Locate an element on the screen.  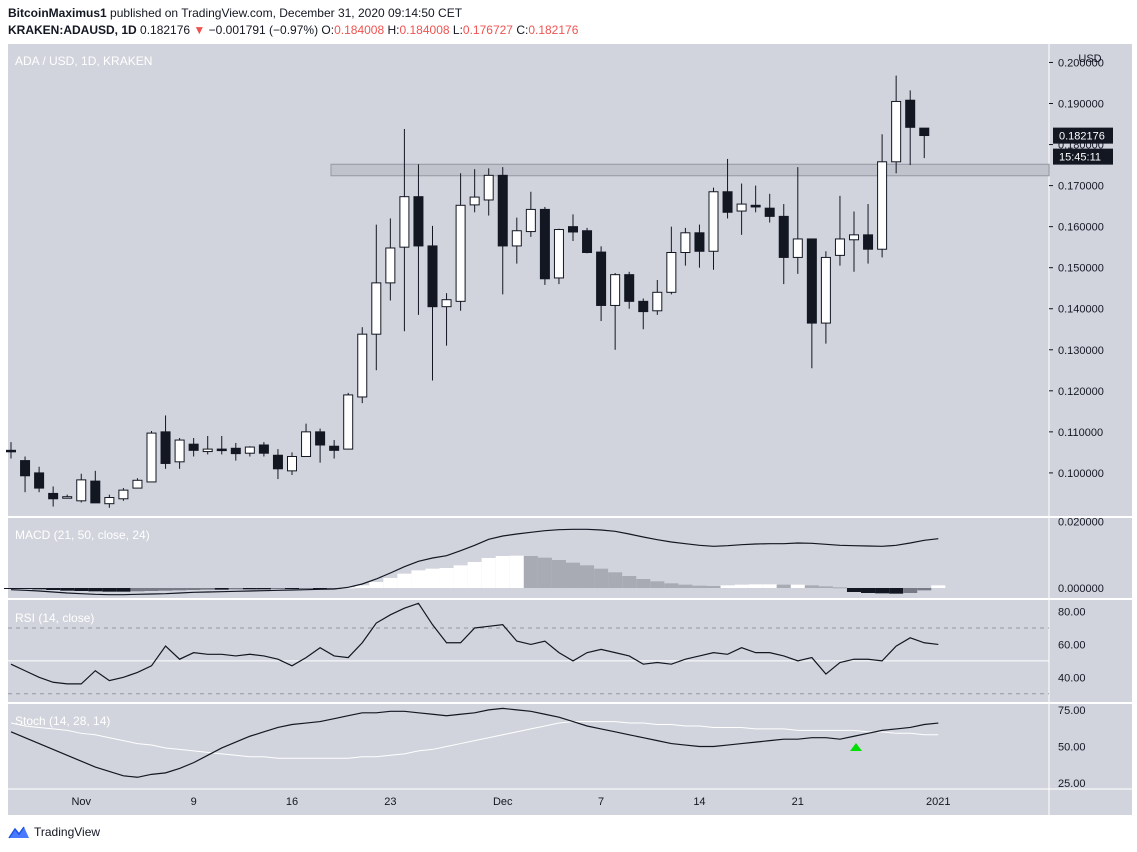
rsi-tick-label: 40.00 is located at coordinates (1072, 678).